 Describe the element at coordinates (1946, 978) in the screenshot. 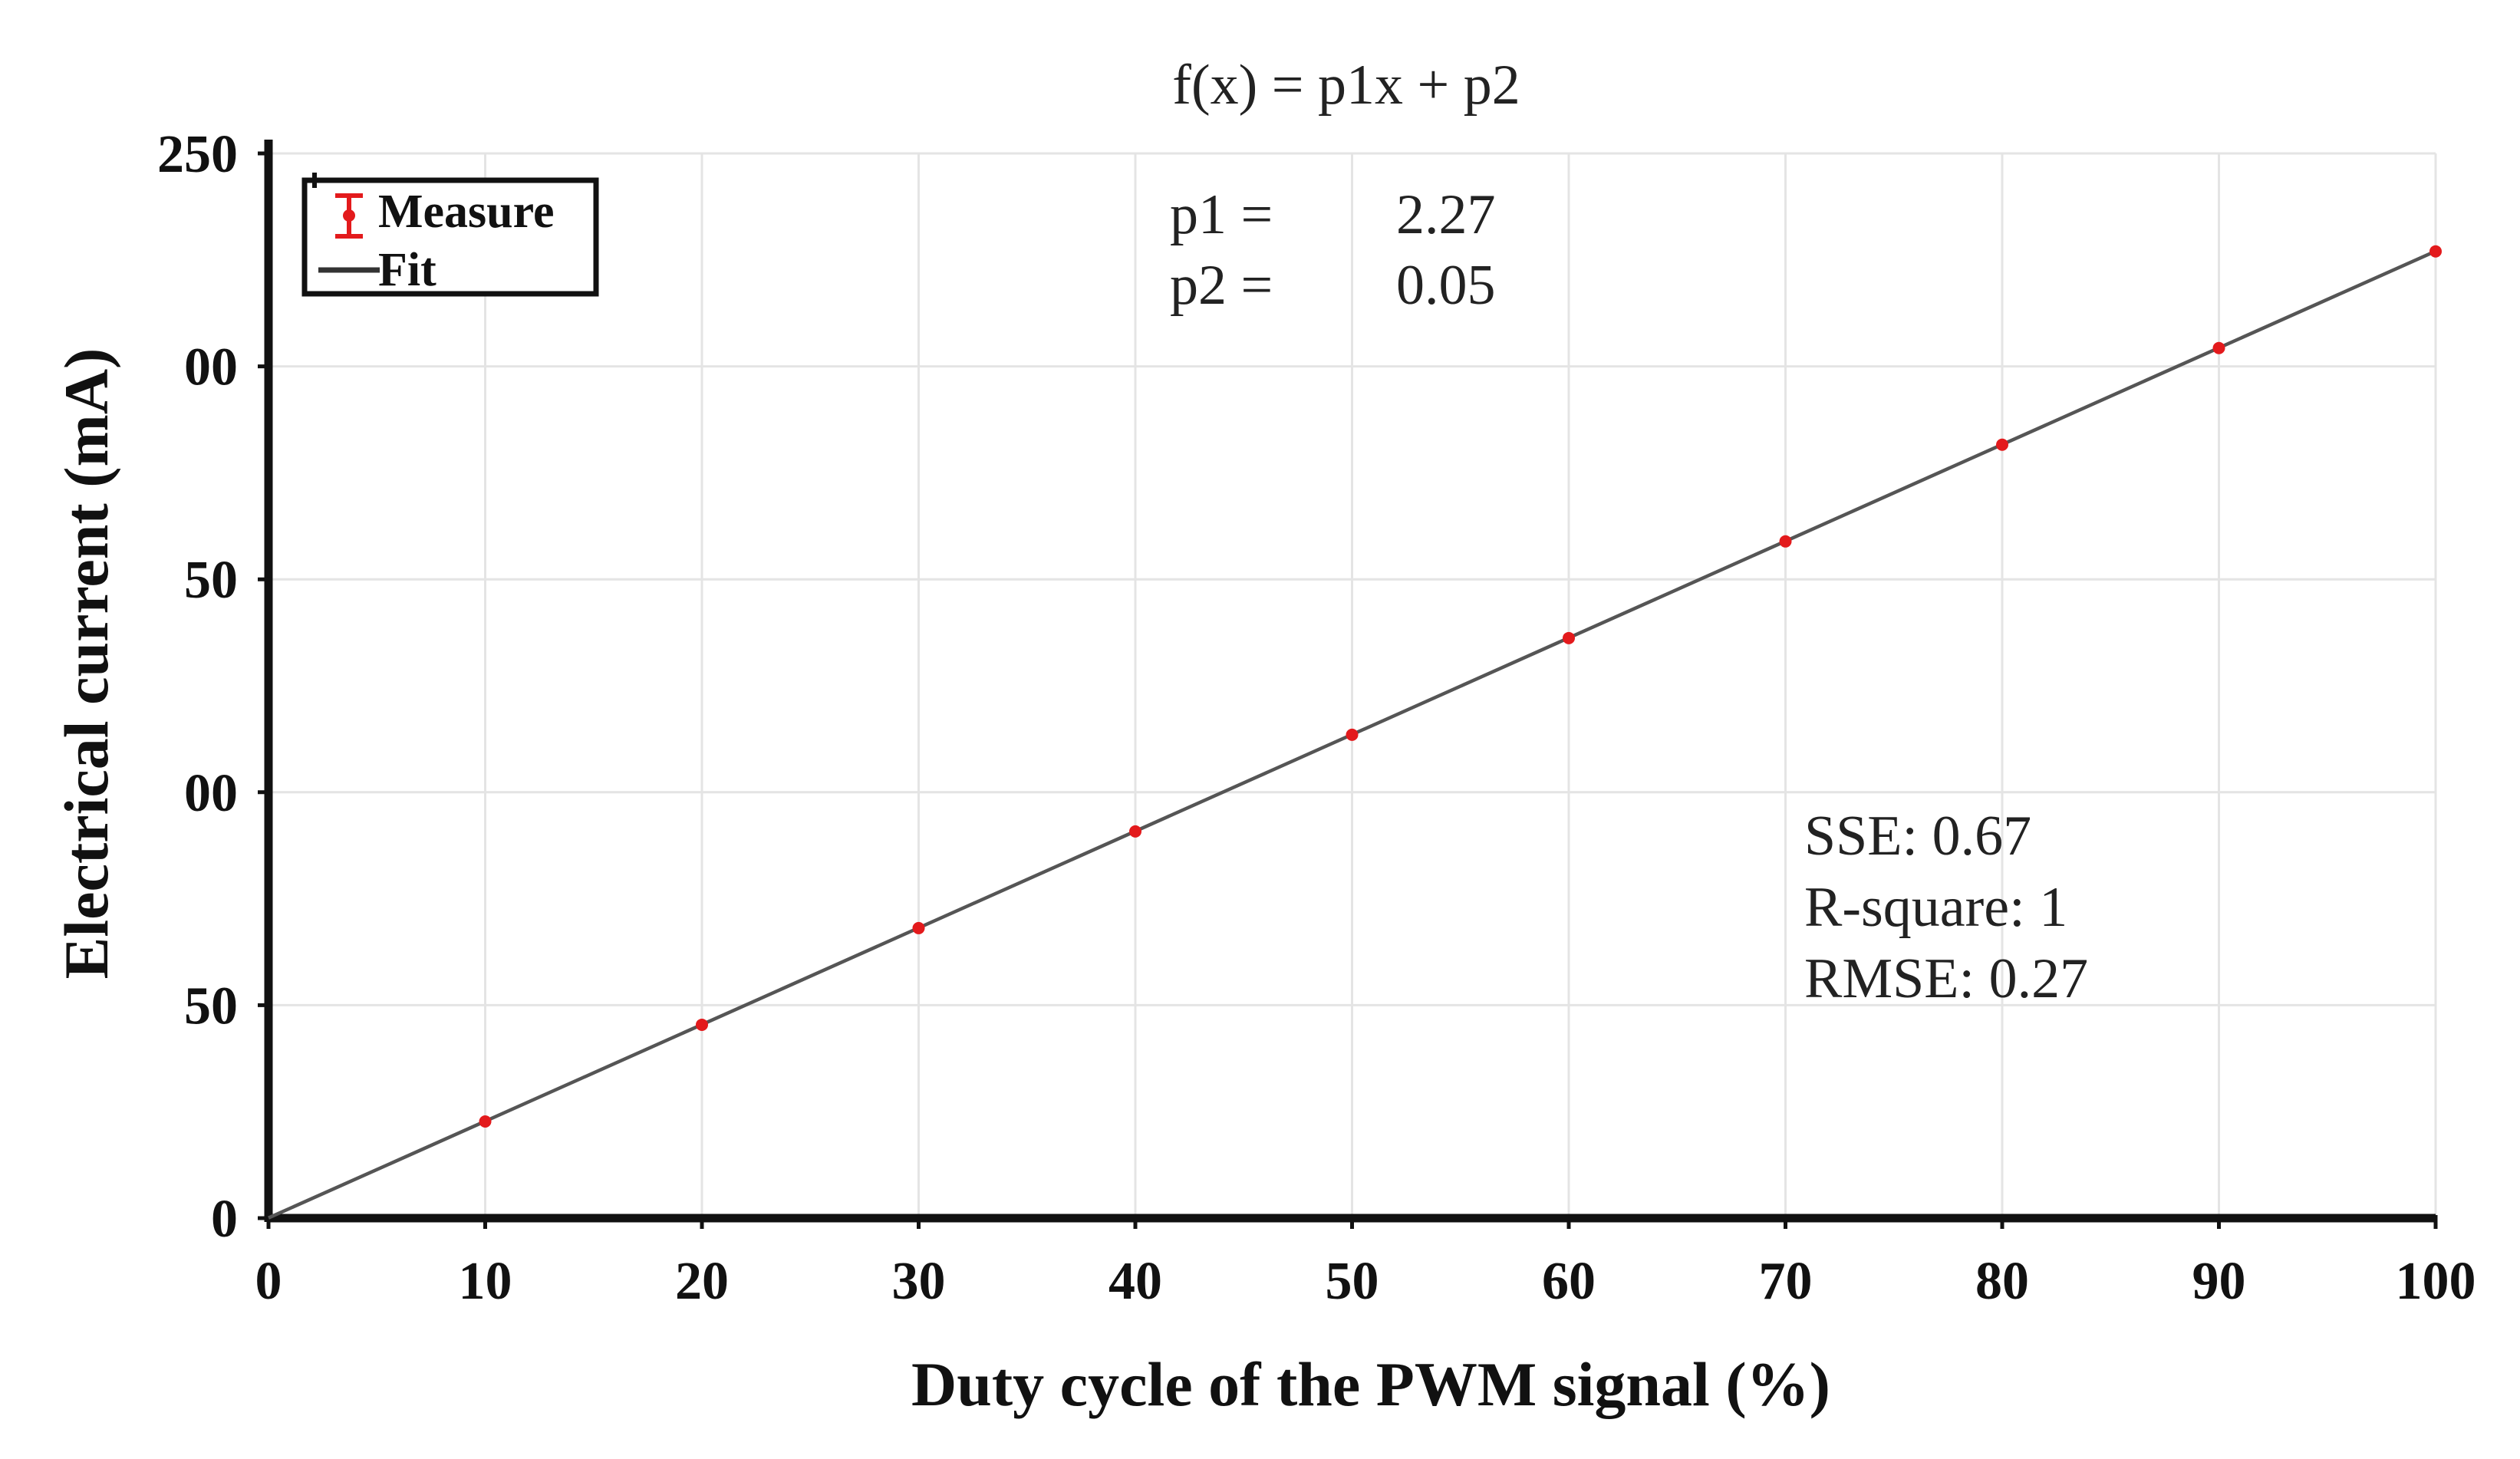

I see `stat-rmse: RMSE: 0.27` at that location.